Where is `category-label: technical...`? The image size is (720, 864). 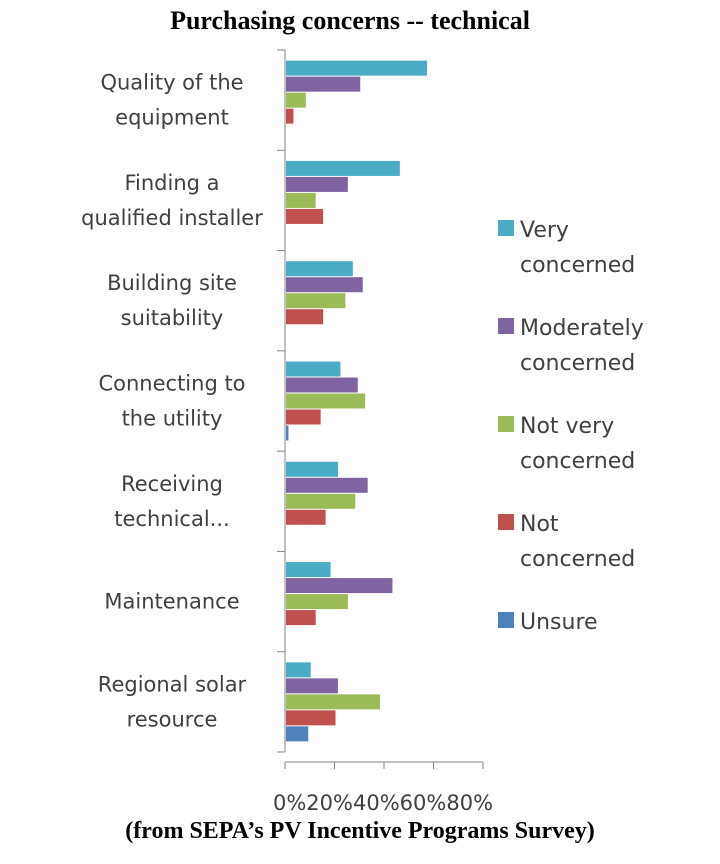
category-label: technical... is located at coordinates (171, 519).